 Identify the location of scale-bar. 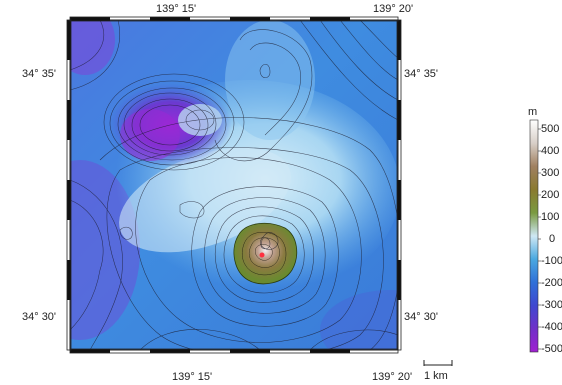
(438, 363).